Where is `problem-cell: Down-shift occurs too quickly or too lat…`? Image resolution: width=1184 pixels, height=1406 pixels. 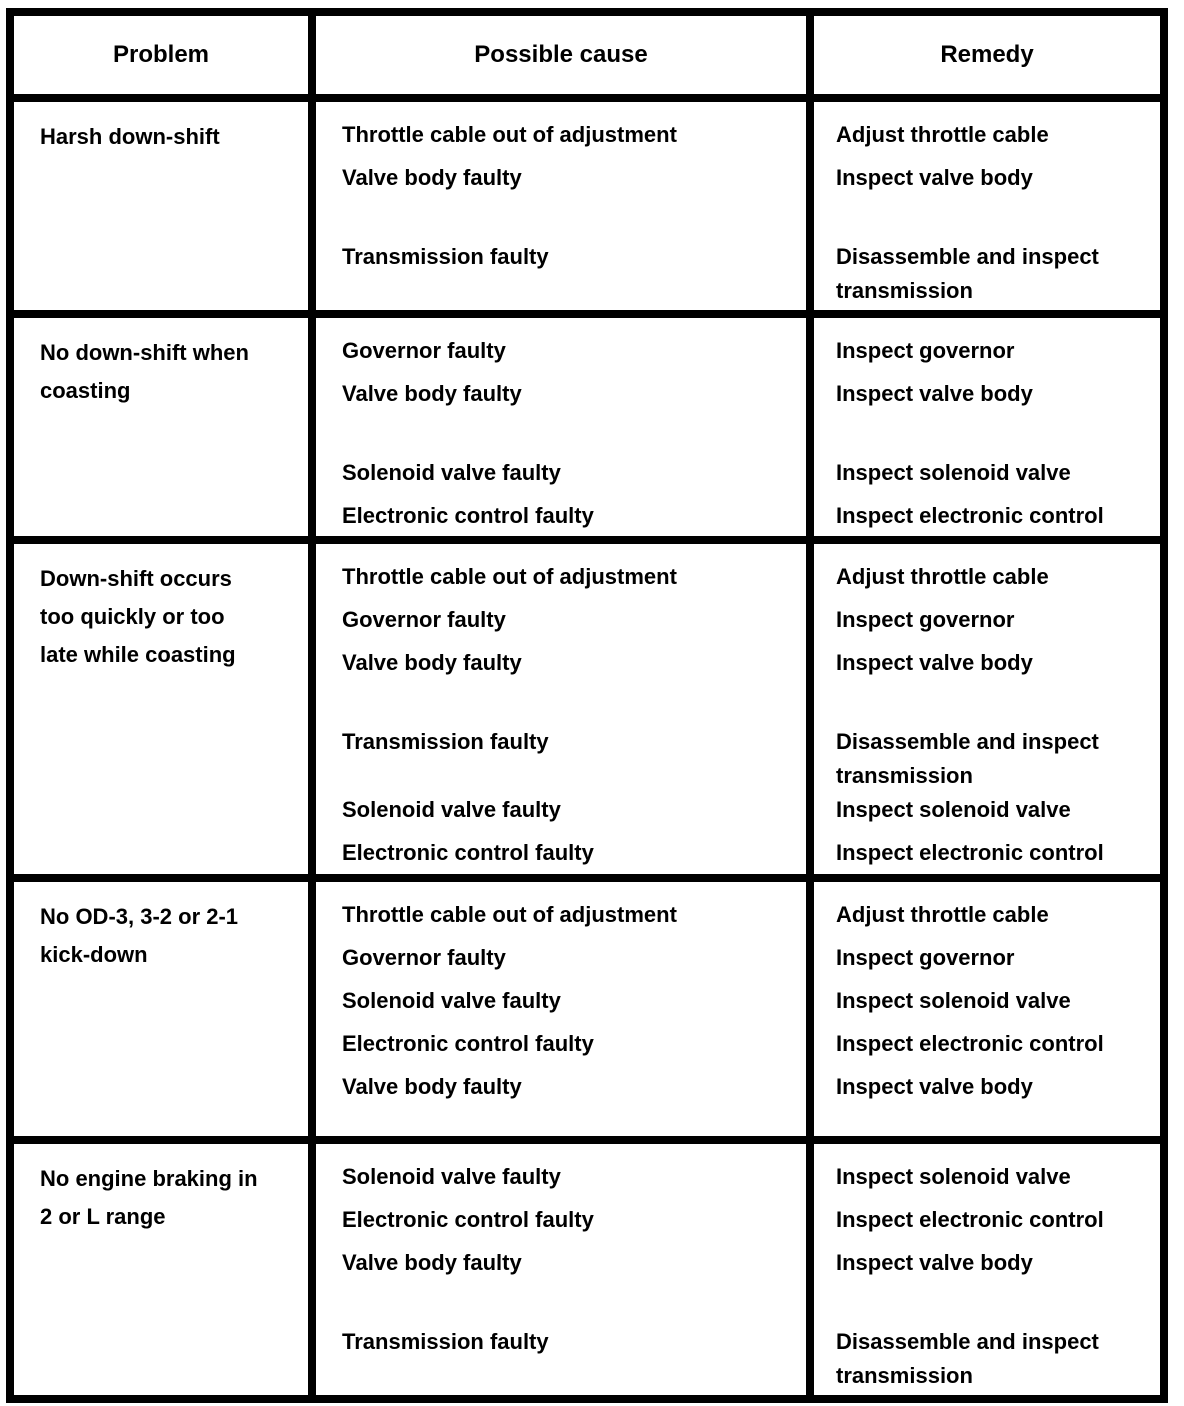
problem-cell: Down-shift occurs too quickly or too lat… is located at coordinates (165, 709).